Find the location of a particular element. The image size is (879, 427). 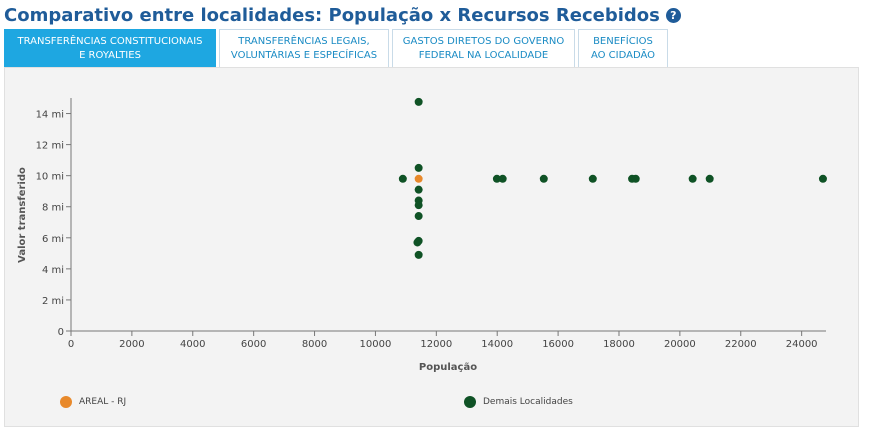

question-circle-icon: ? is located at coordinates (673, 15).